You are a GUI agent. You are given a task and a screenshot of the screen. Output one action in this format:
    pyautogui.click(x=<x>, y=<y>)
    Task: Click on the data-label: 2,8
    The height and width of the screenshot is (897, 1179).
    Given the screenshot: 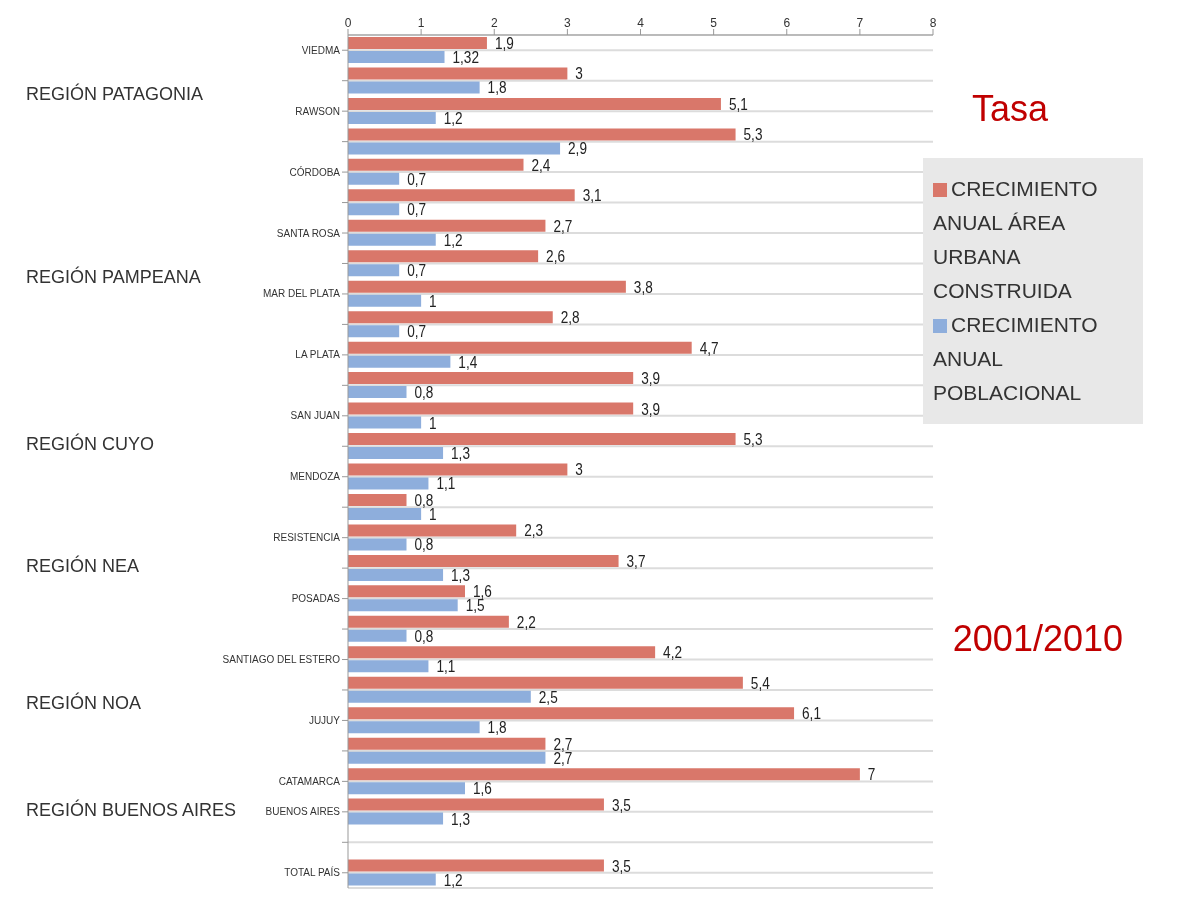 What is the action you would take?
    pyautogui.click(x=570, y=317)
    